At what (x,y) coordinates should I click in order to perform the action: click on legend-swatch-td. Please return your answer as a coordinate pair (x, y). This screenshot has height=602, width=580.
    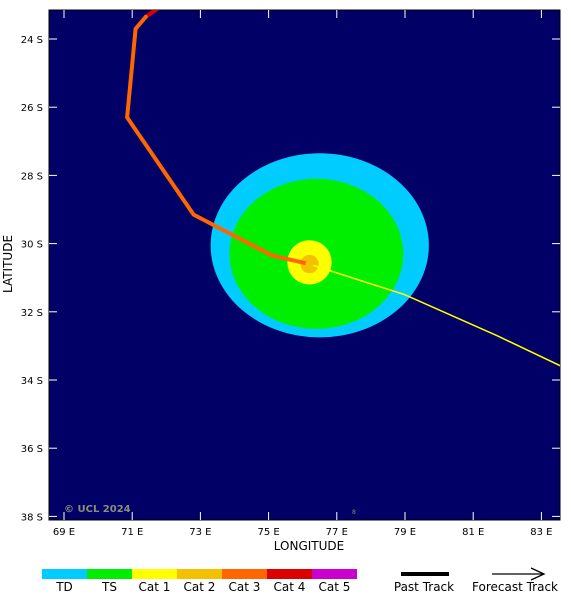
    Looking at the image, I should click on (64, 574).